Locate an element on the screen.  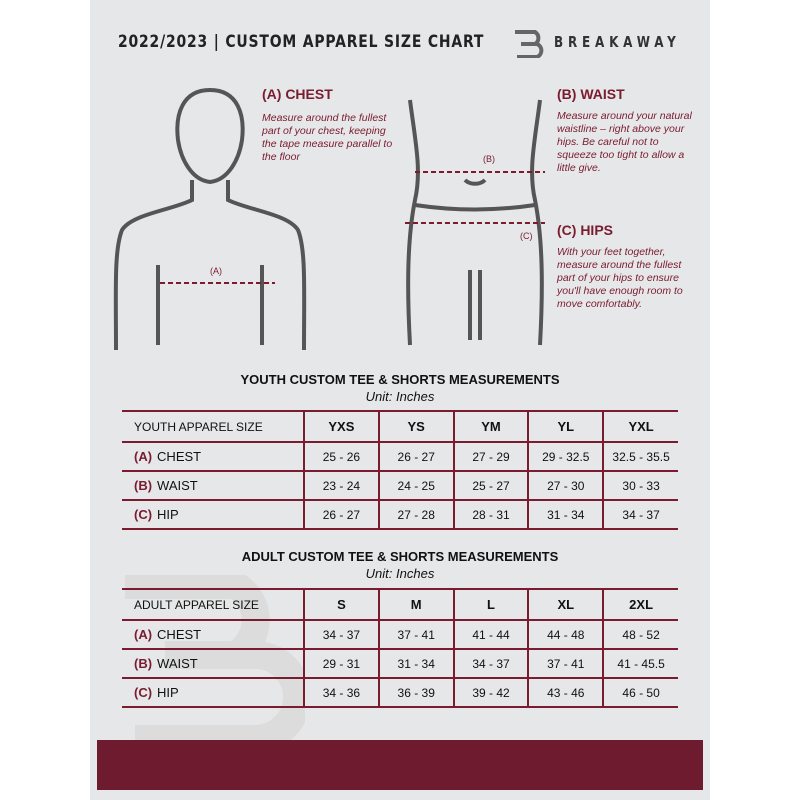
chest-heading: (A) CHEST is located at coordinates (297, 94).